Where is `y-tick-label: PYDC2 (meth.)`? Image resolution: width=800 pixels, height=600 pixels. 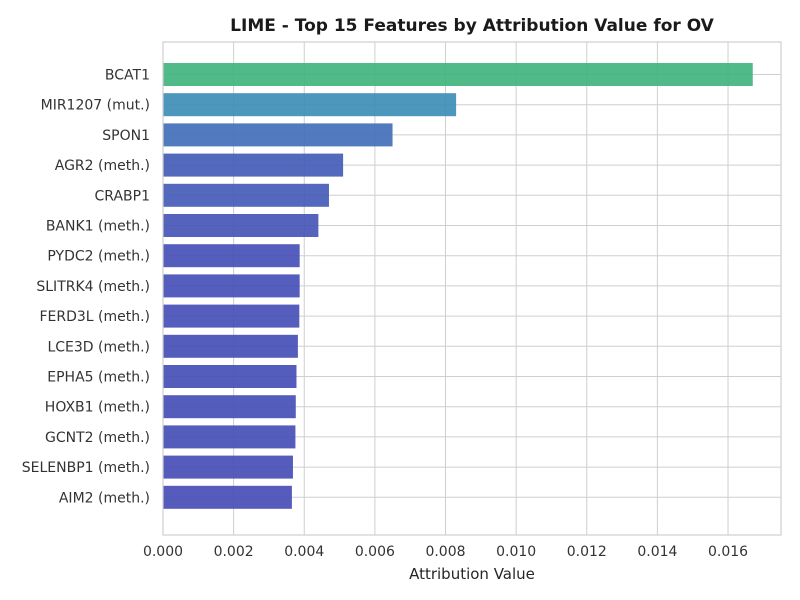 y-tick-label: PYDC2 (meth.) is located at coordinates (98, 257).